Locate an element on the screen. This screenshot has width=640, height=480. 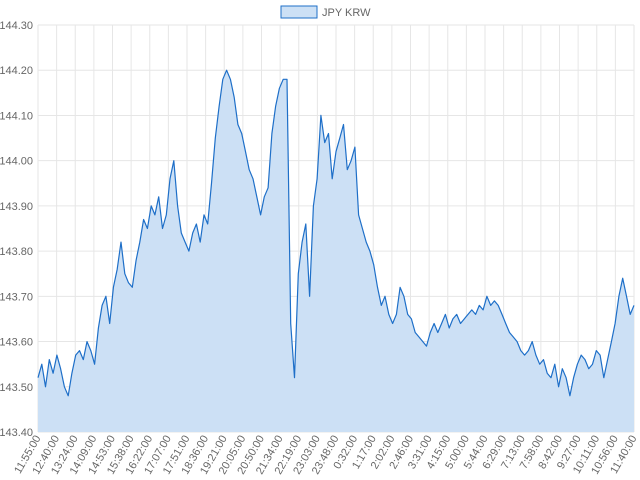
y-tick-label: 144.30 is located at coordinates (16, 26).